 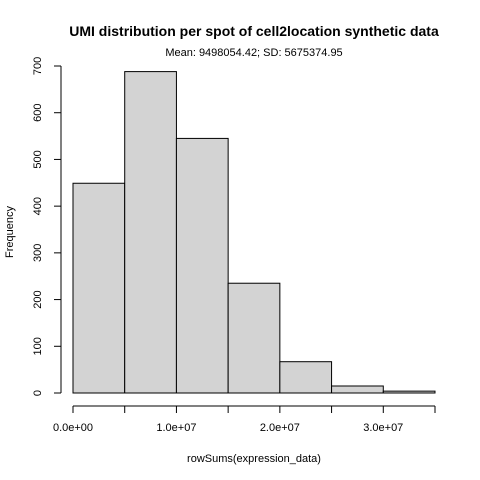 What do you see at coordinates (46, 226) in the screenshot?
I see `y-axis: 0 100 200 300 400 500 600 700` at bounding box center [46, 226].